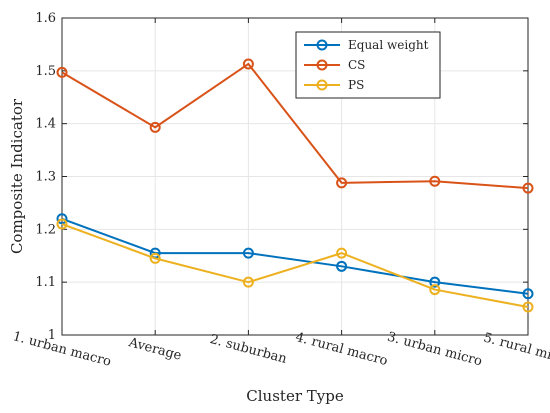 The height and width of the screenshot is (413, 550). Describe the element at coordinates (45, 124) in the screenshot. I see `y-tick-label: 1.4` at that location.